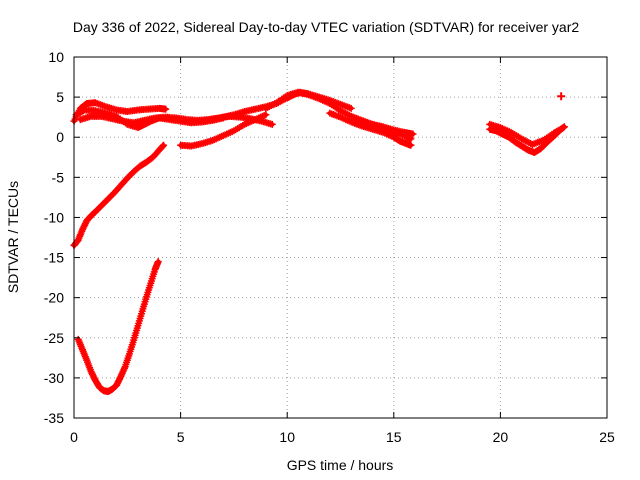 The height and width of the screenshot is (480, 640). Describe the element at coordinates (54, 217) in the screenshot. I see `y-tick-label: -10` at that location.